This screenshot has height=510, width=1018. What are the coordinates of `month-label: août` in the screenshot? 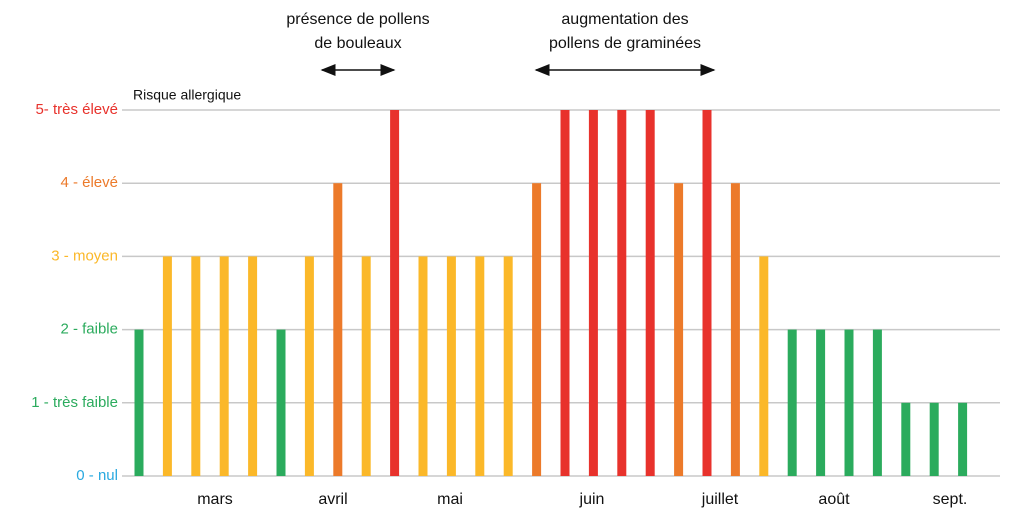 It's located at (834, 499).